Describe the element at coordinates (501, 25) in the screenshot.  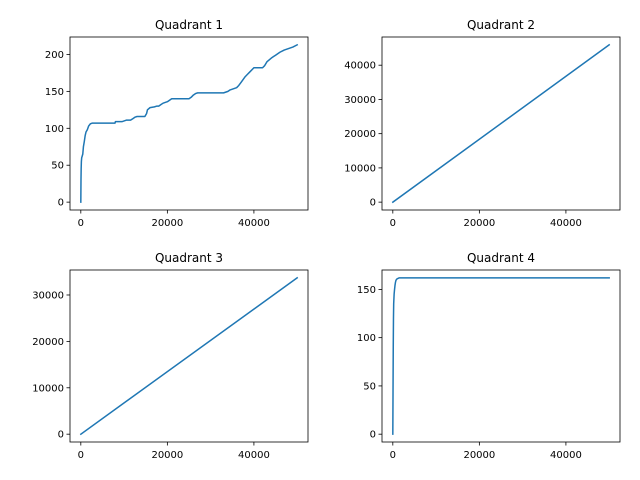
I see `subplot-title: Quadrant 2` at that location.